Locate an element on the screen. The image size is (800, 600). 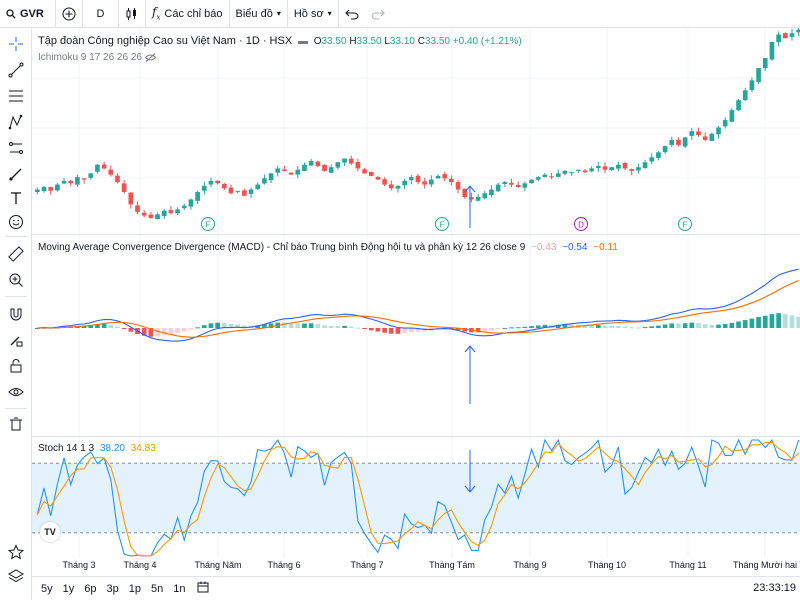
event-marker is located at coordinates (442, 224).